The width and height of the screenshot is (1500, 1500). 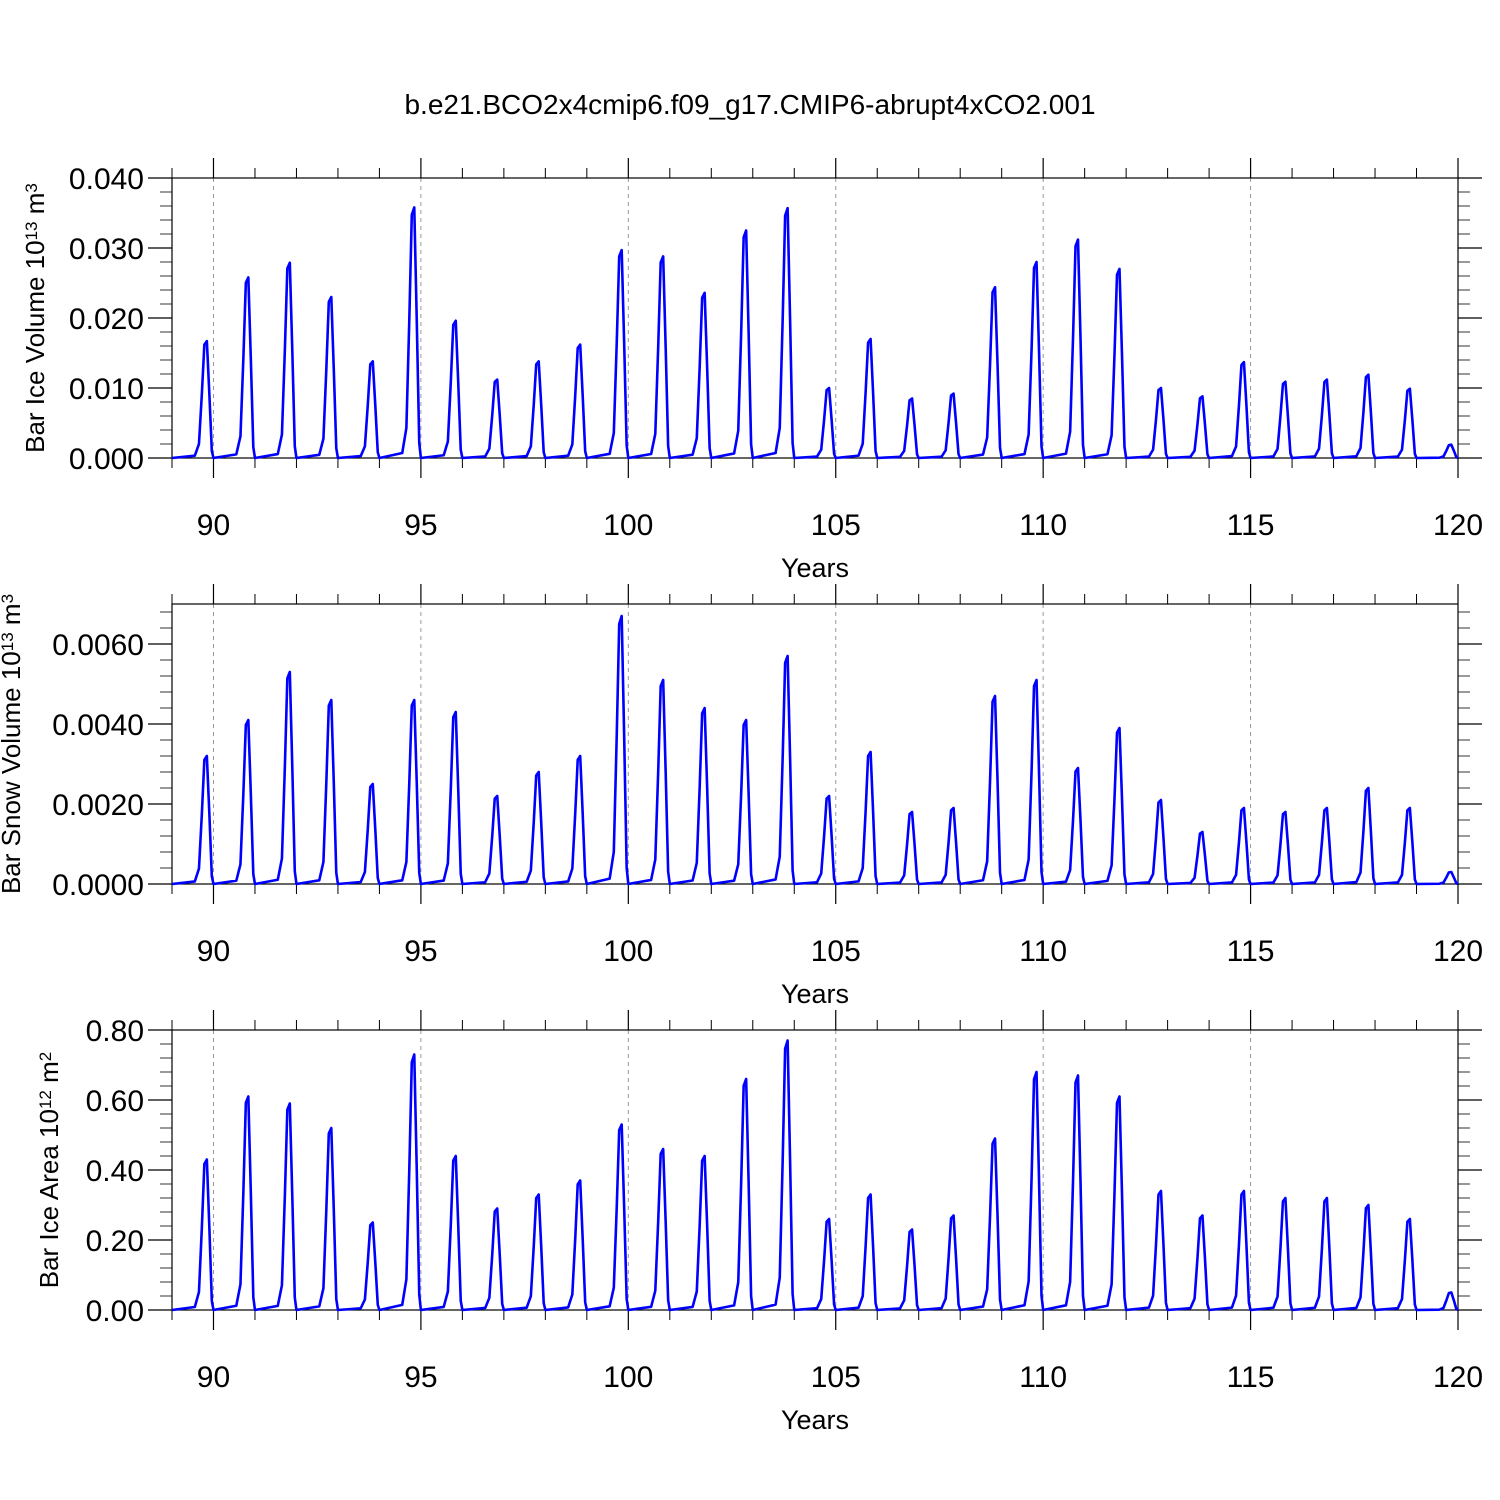 I want to click on y-axis-label-superscript: 2, so click(x=45, y=1056).